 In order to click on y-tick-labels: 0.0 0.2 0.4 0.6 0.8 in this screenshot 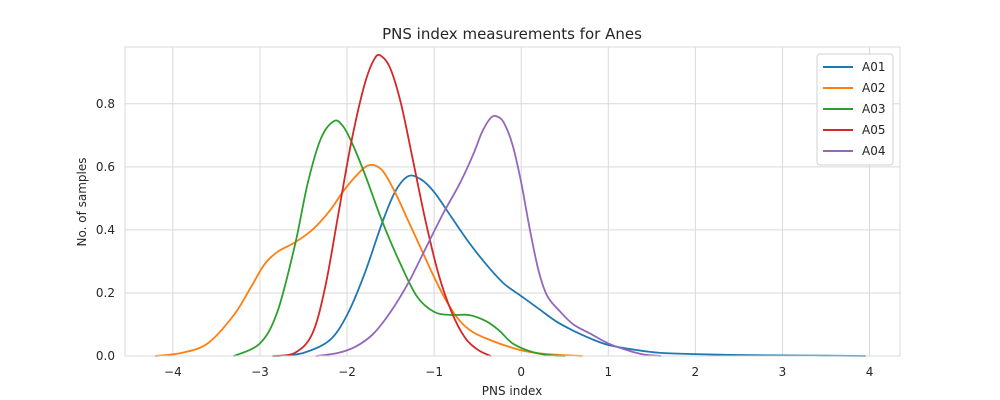, I will do `click(105, 230)`.